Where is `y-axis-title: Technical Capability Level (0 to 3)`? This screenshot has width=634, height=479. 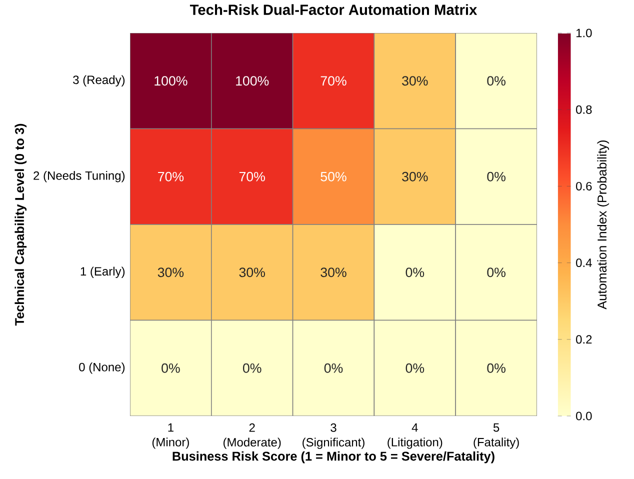 y-axis-title: Technical Capability Level (0 to 3) is located at coordinates (20, 225).